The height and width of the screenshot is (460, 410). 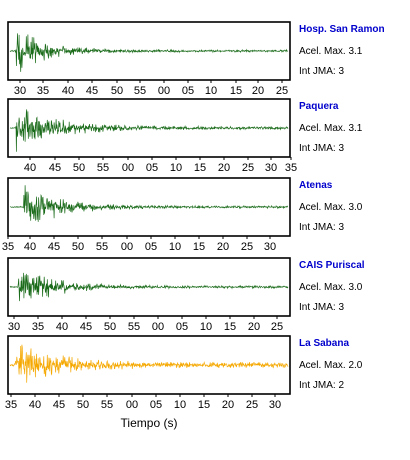 I want to click on station-name: Hosp. San Ramon, so click(x=342, y=29).